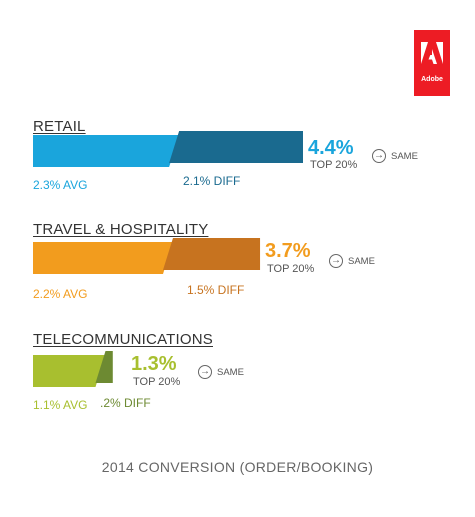  What do you see at coordinates (288, 251) in the screenshot?
I see `top-value: 3.7%` at bounding box center [288, 251].